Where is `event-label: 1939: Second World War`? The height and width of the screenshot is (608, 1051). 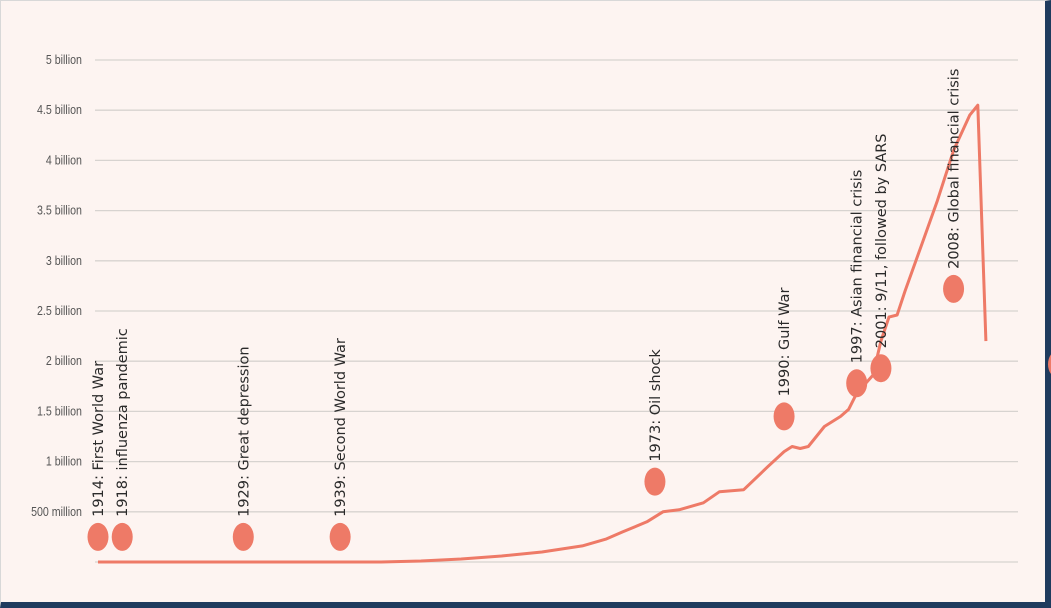
event-label: 1939: Second World War is located at coordinates (341, 427).